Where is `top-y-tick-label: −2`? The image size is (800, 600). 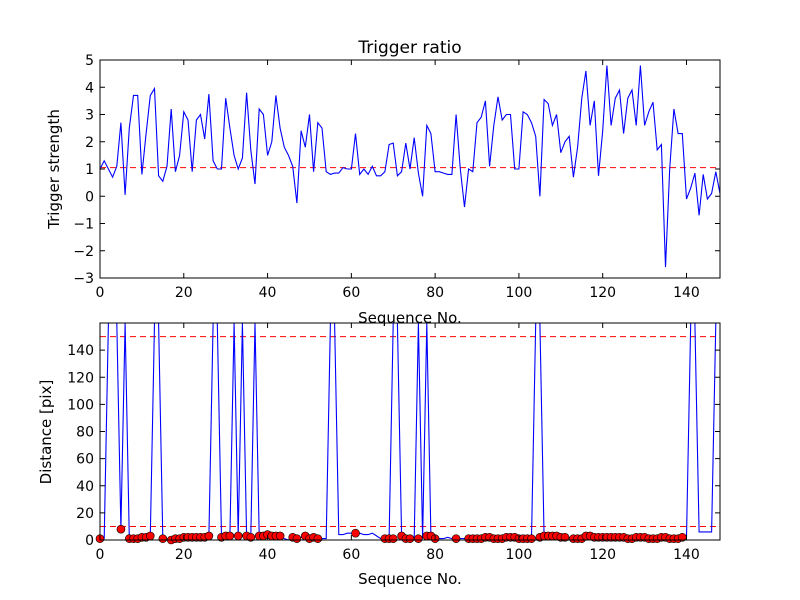 top-y-tick-label: −2 is located at coordinates (83, 252).